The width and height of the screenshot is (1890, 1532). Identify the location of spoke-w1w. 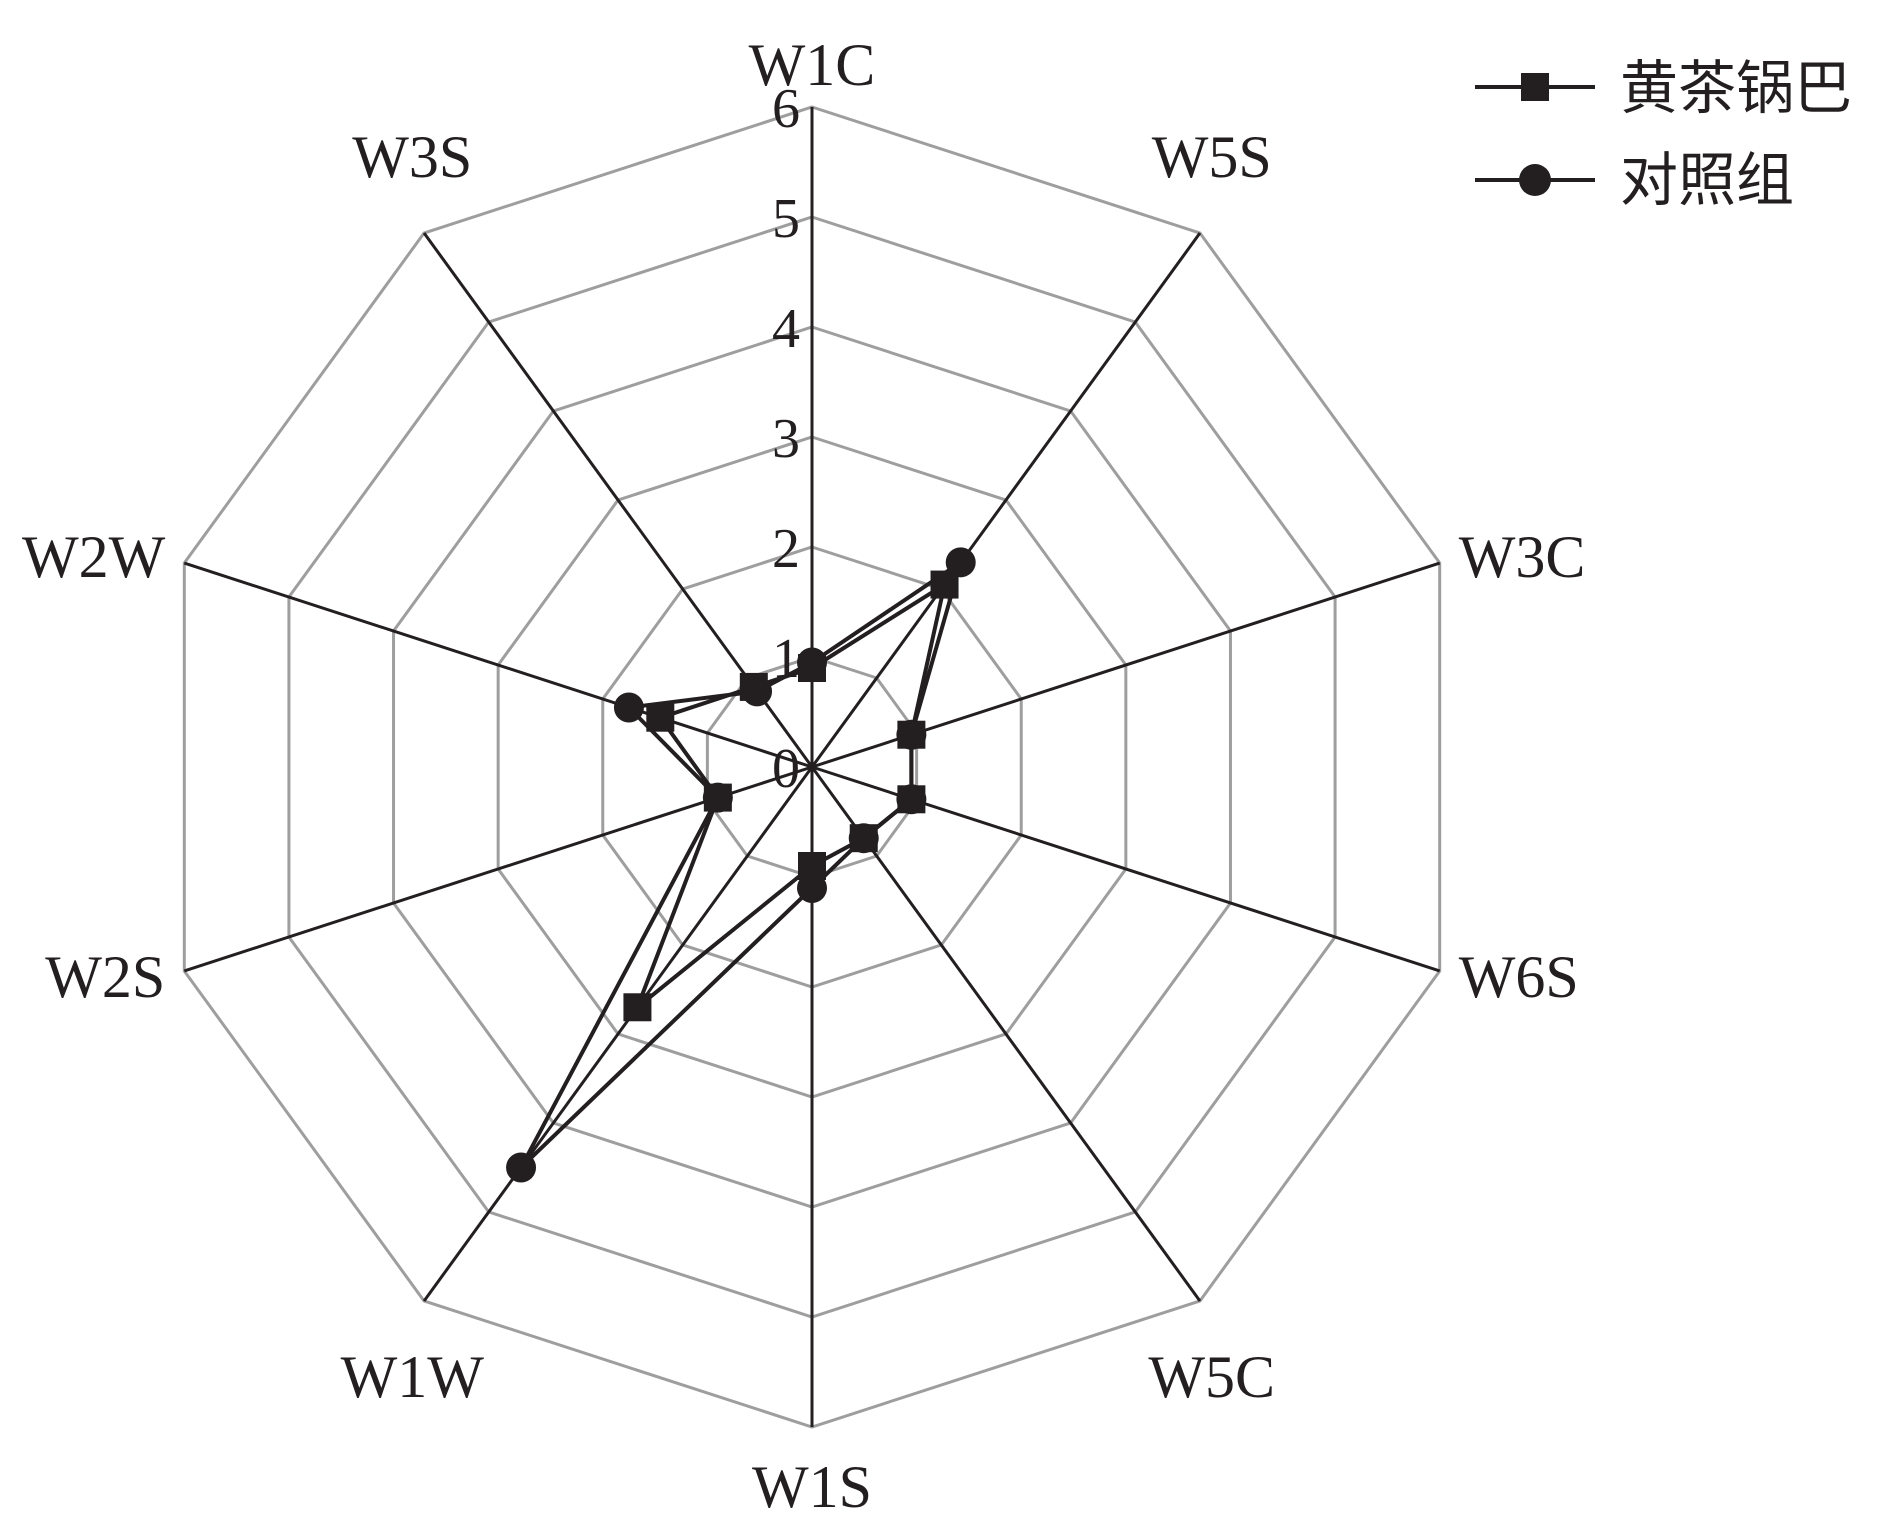
(618, 1034).